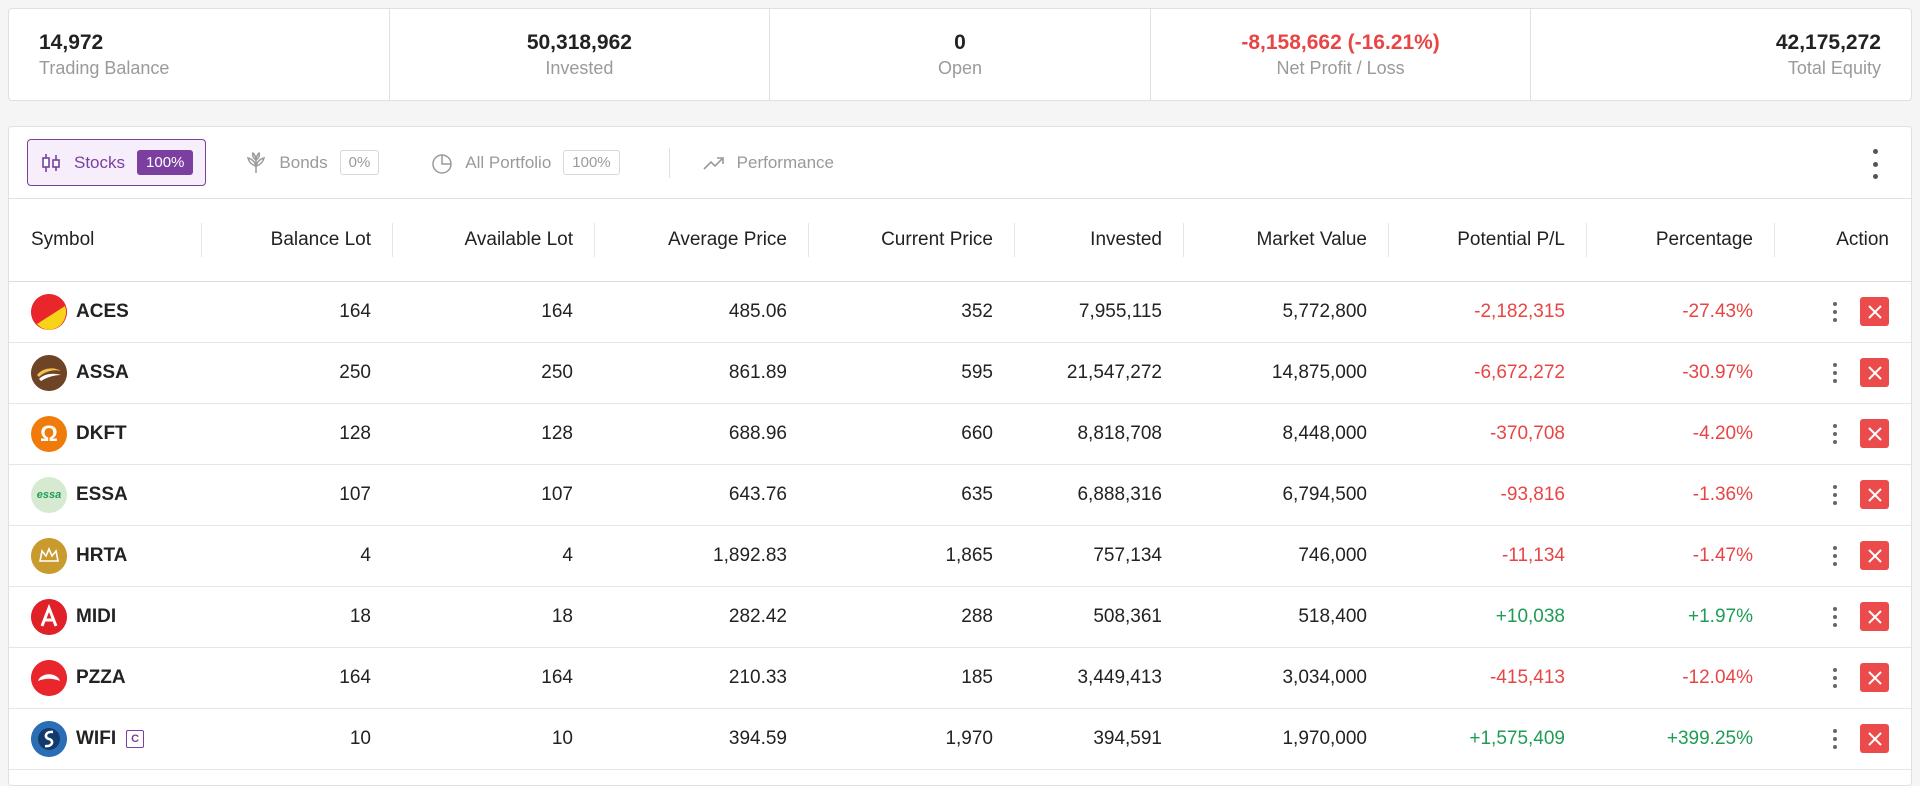 The image size is (1920, 786). What do you see at coordinates (1681, 739) in the screenshot?
I see `percentage: +399.25%` at bounding box center [1681, 739].